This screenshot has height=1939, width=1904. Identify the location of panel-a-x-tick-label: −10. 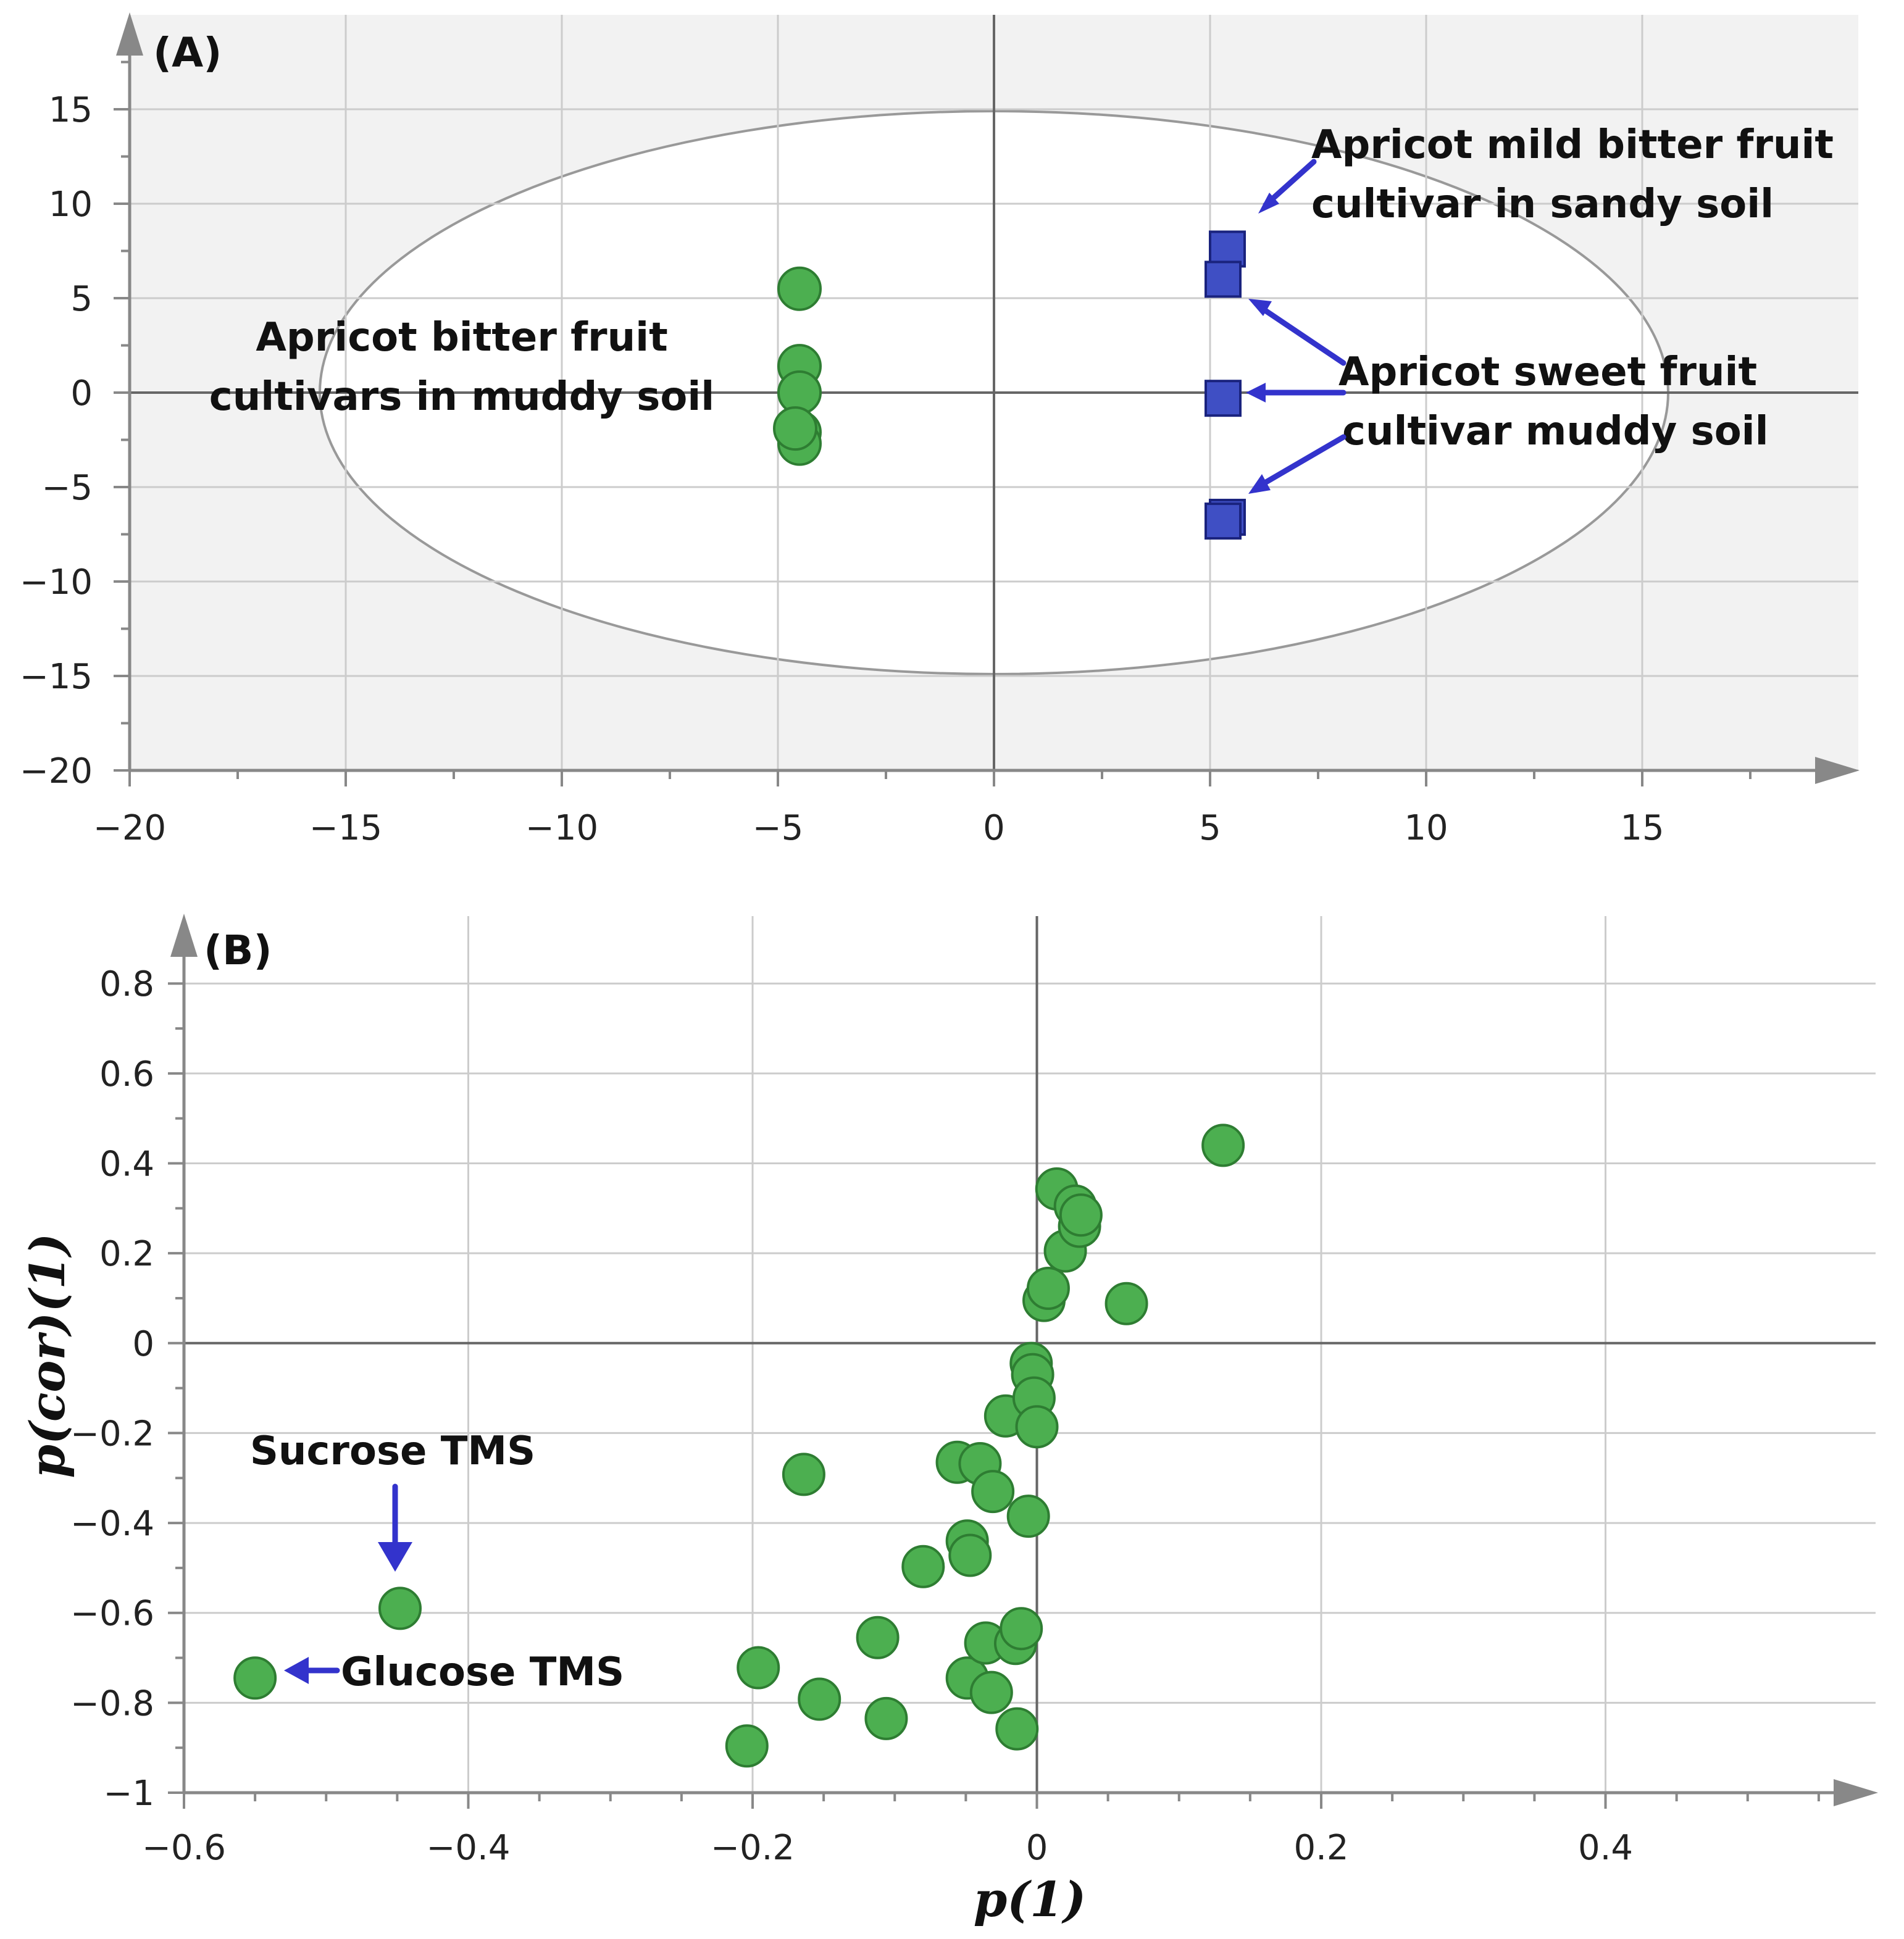
(561, 828).